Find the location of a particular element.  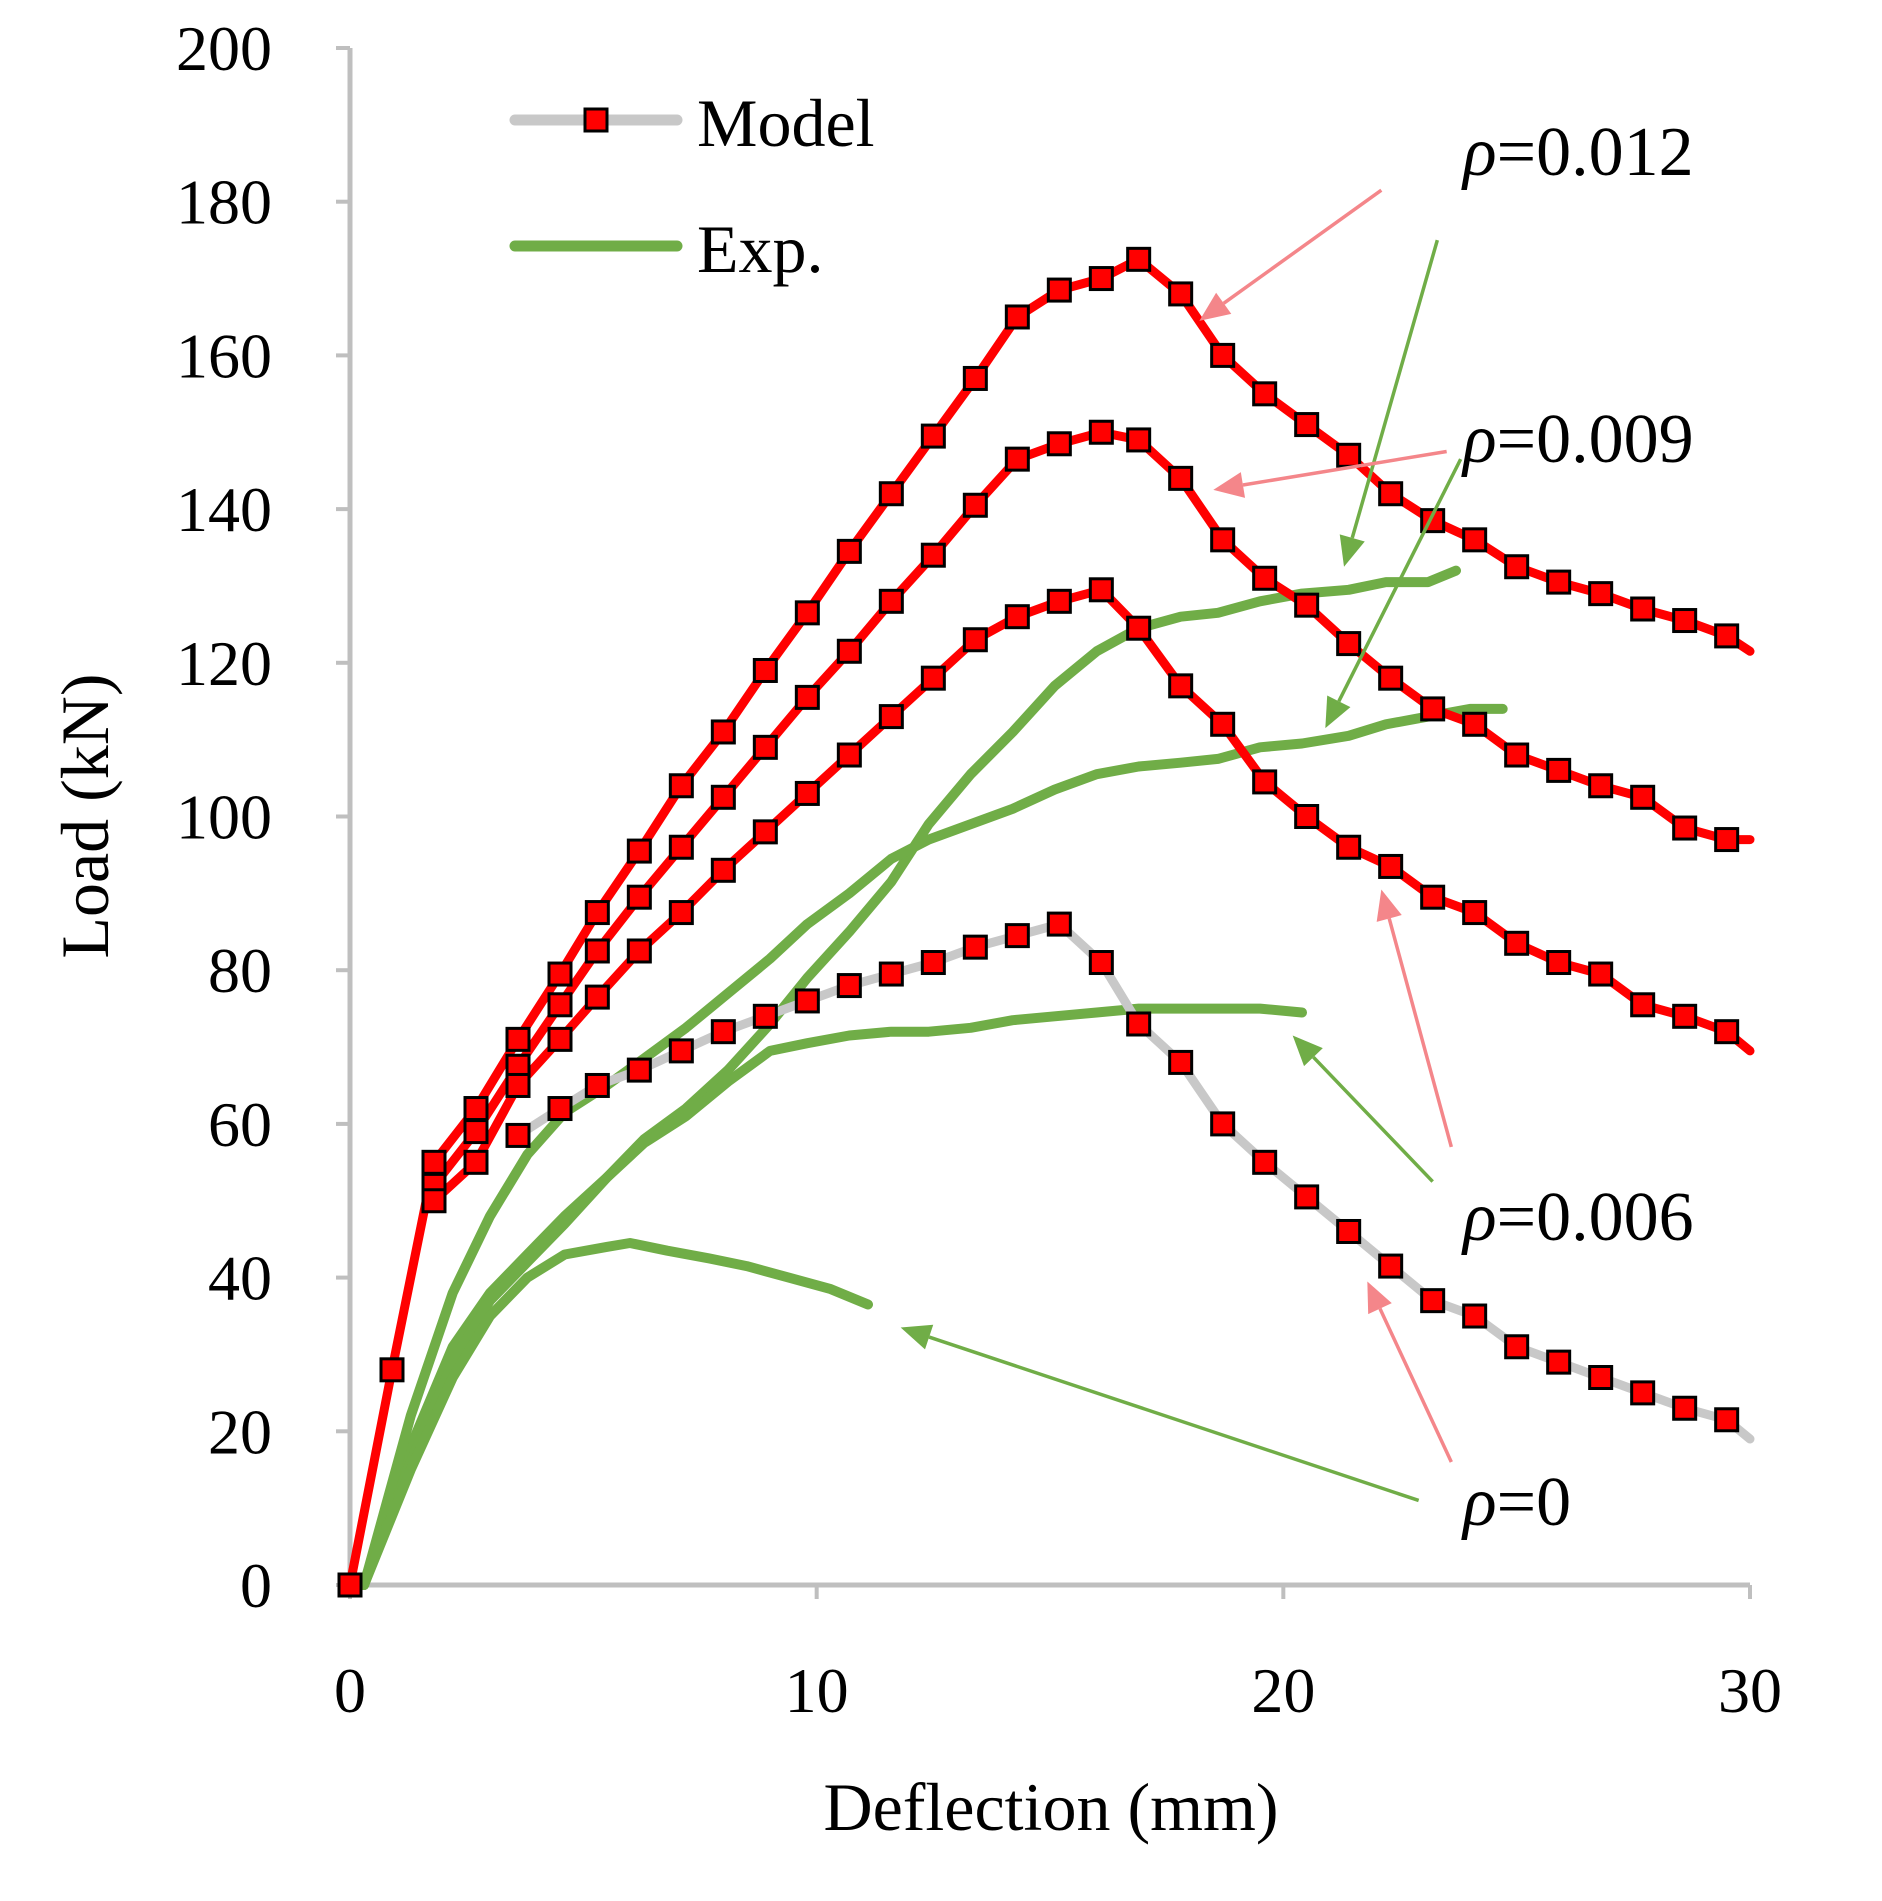

y-tick-label: 200 is located at coordinates (224, 48).